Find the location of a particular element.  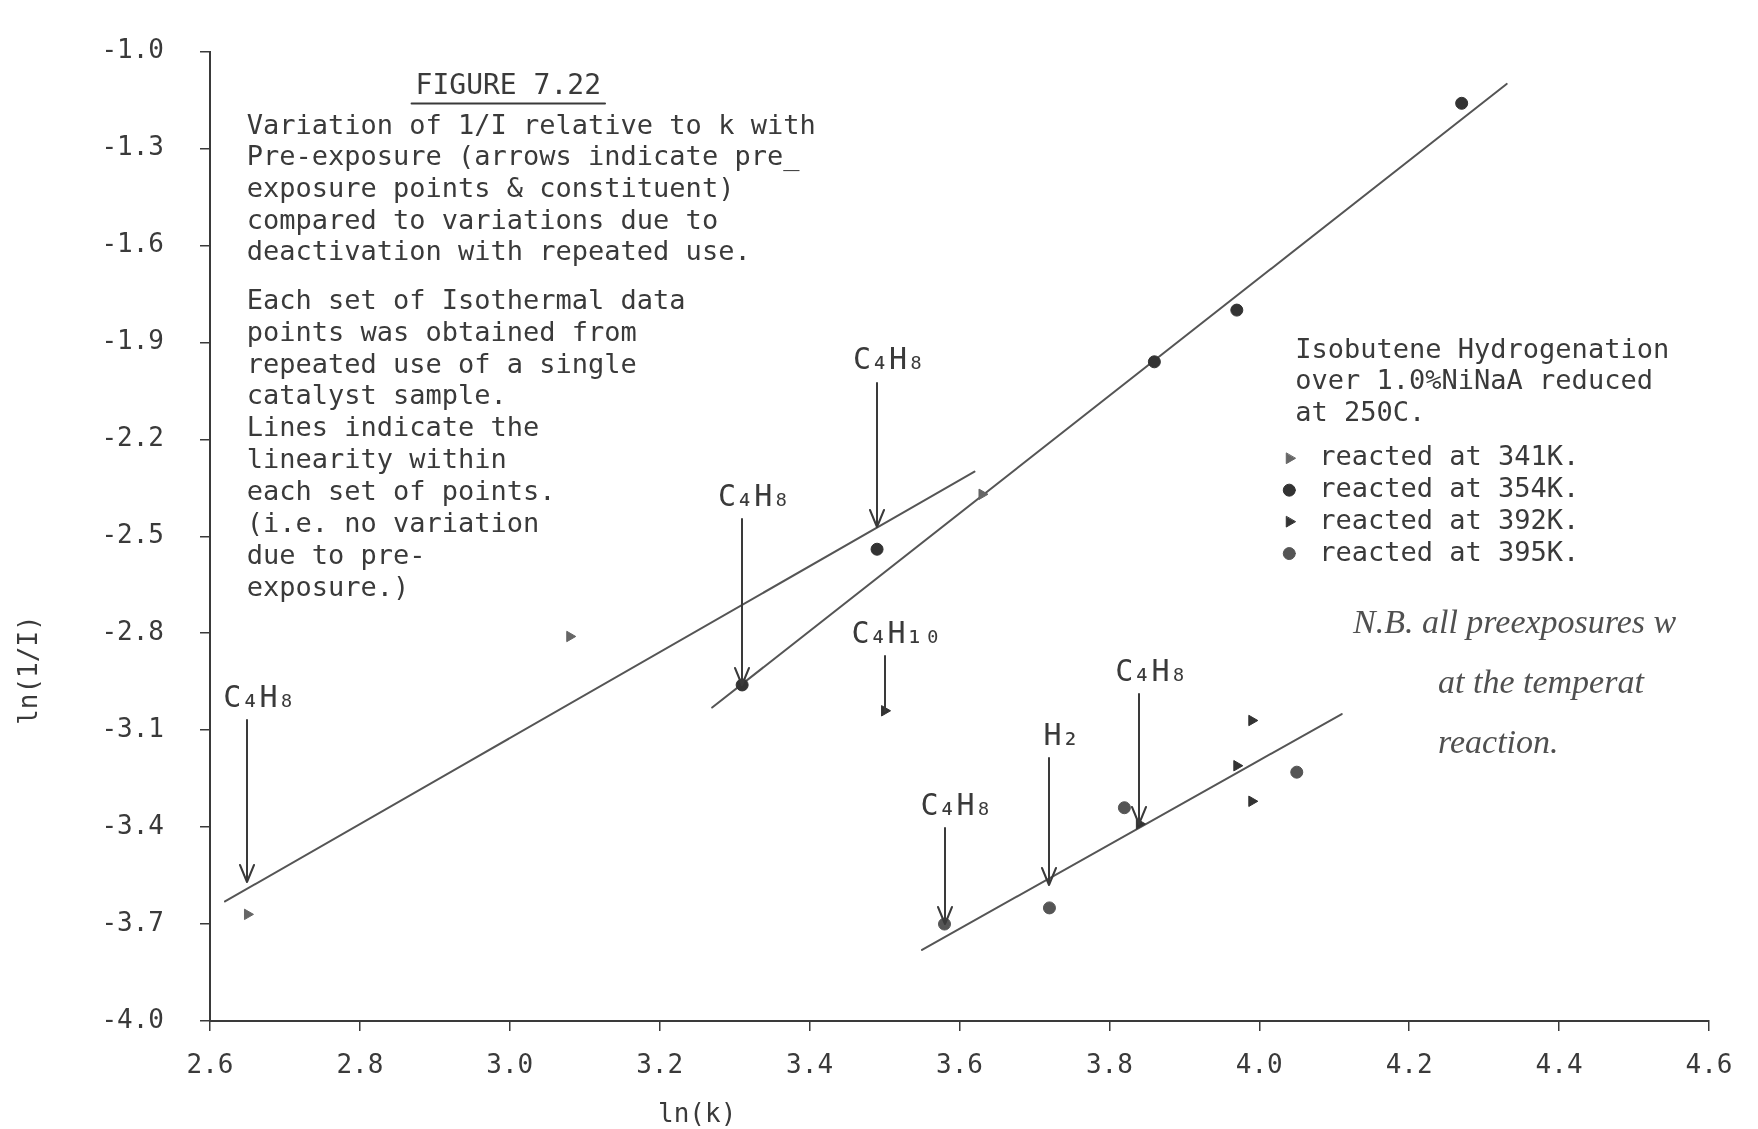

annotation: H₂ is located at coordinates (1061, 735).